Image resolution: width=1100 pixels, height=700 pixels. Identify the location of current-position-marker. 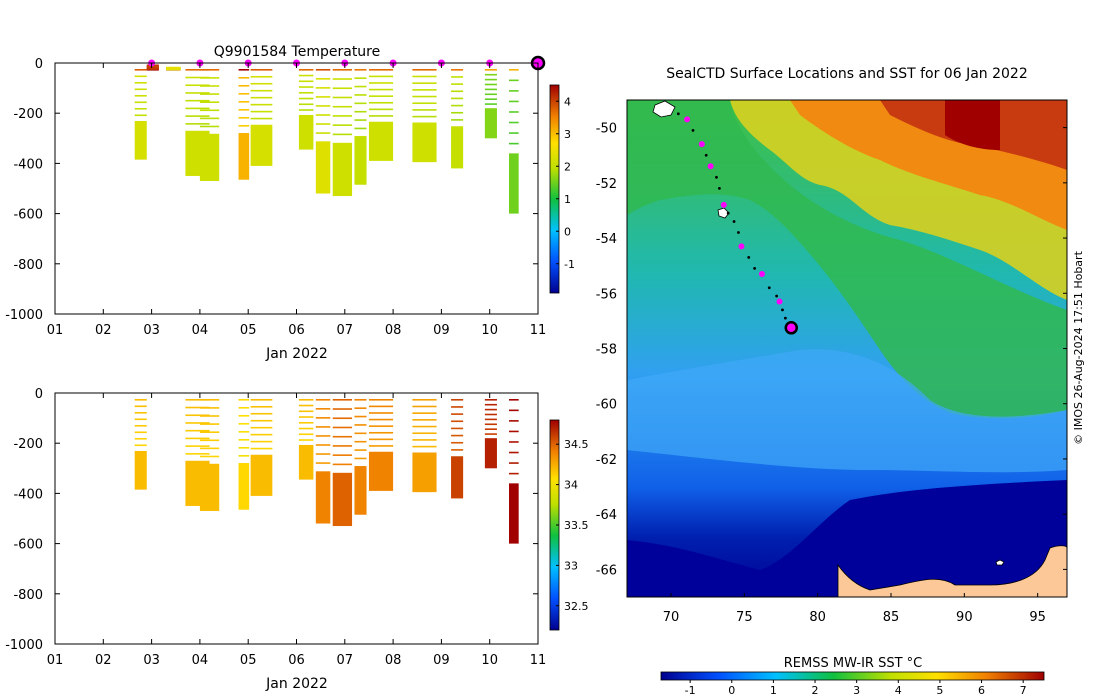
(791, 328).